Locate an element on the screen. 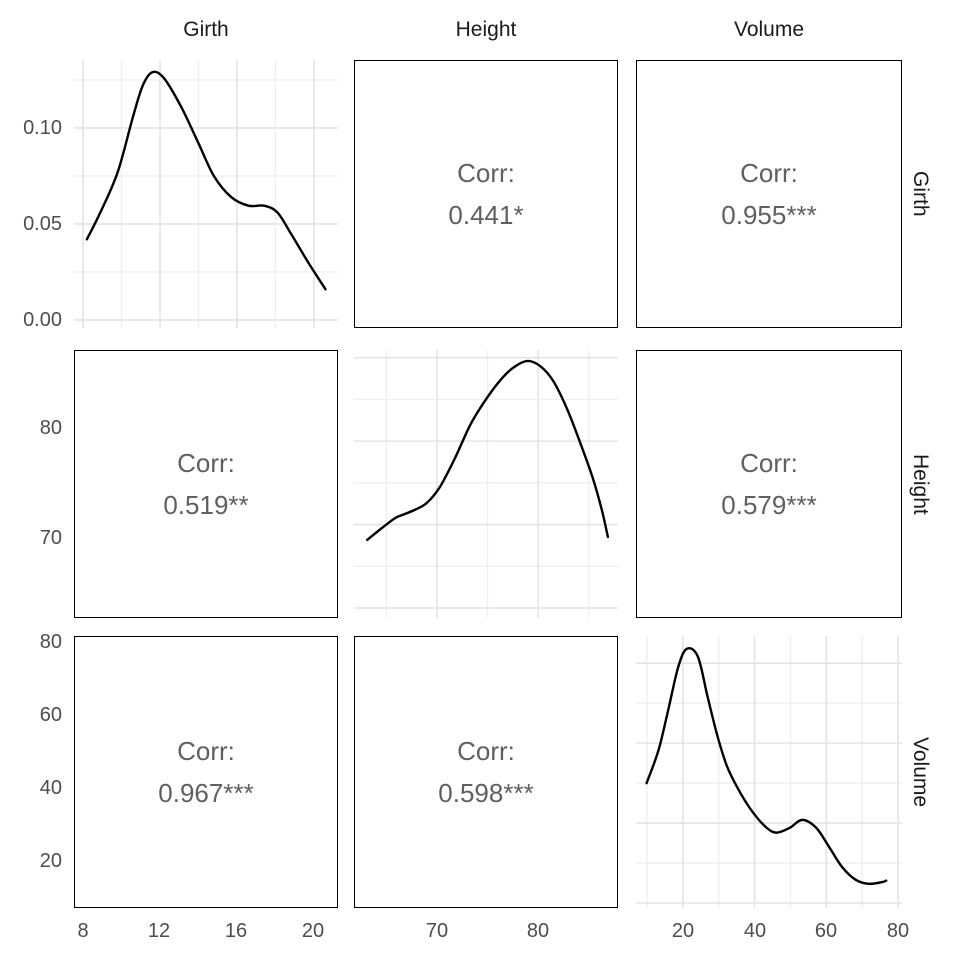 The image size is (960, 960). strip-top-height: Height is located at coordinates (486, 29).